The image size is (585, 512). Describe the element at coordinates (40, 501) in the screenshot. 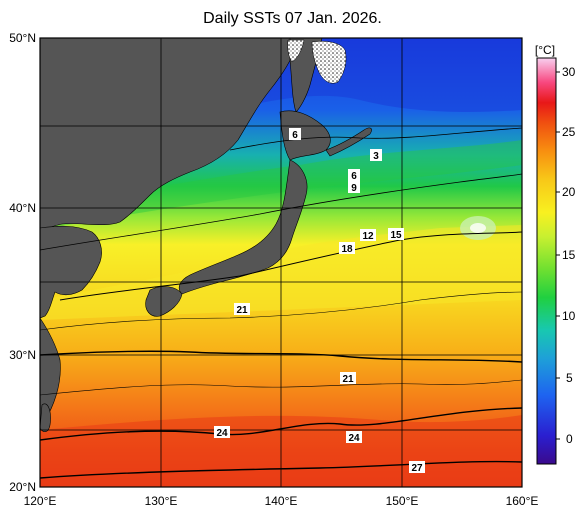

I see `lon-label-120e: 120°E` at that location.